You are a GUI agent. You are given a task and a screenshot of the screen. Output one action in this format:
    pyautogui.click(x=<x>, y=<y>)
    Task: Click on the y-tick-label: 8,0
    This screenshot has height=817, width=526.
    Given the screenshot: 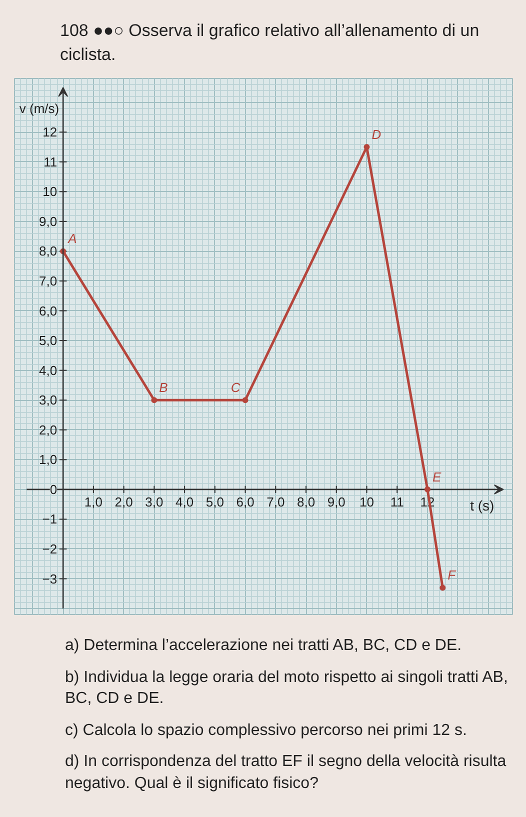 What is the action you would take?
    pyautogui.click(x=48, y=251)
    